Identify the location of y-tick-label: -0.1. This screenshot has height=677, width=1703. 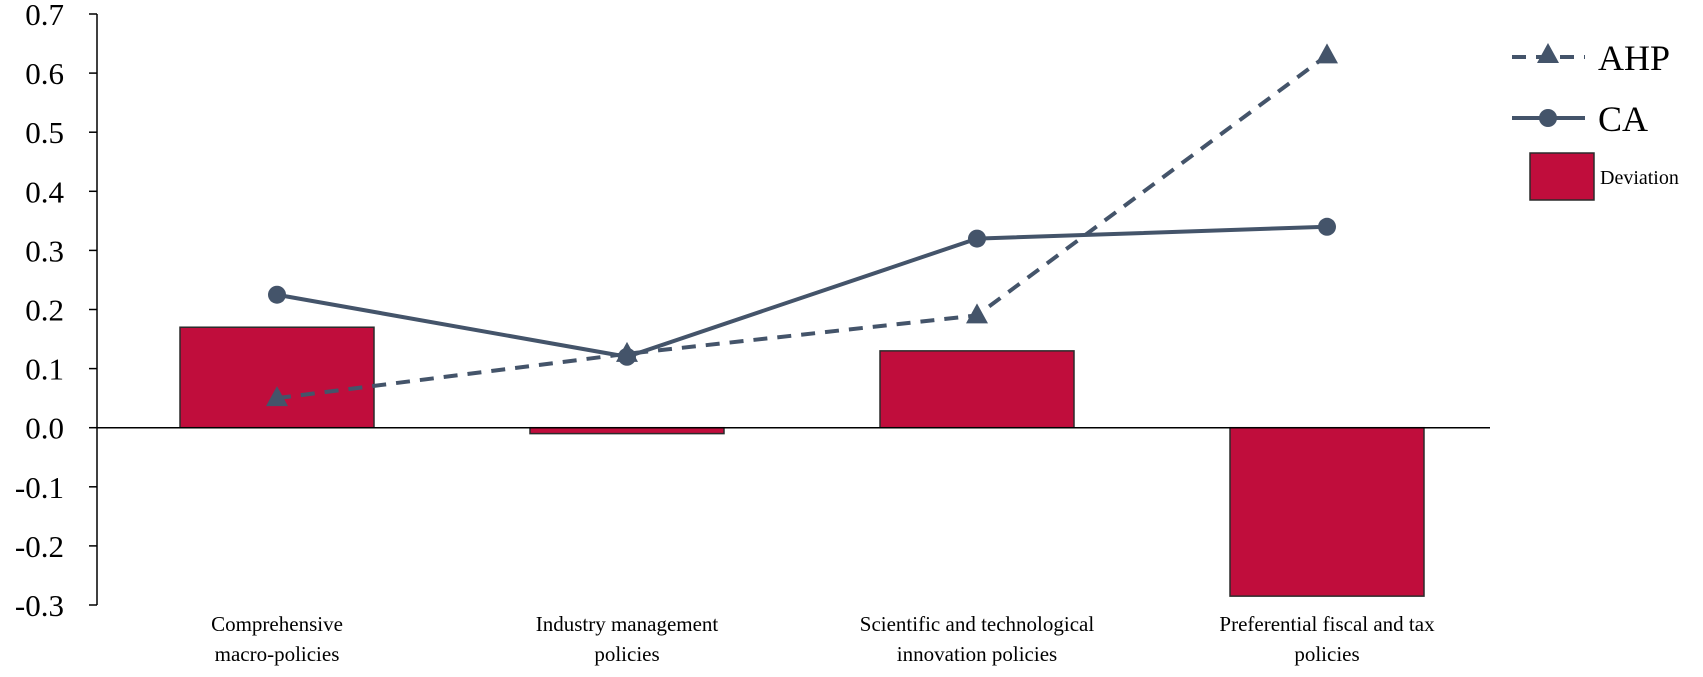
(39, 487).